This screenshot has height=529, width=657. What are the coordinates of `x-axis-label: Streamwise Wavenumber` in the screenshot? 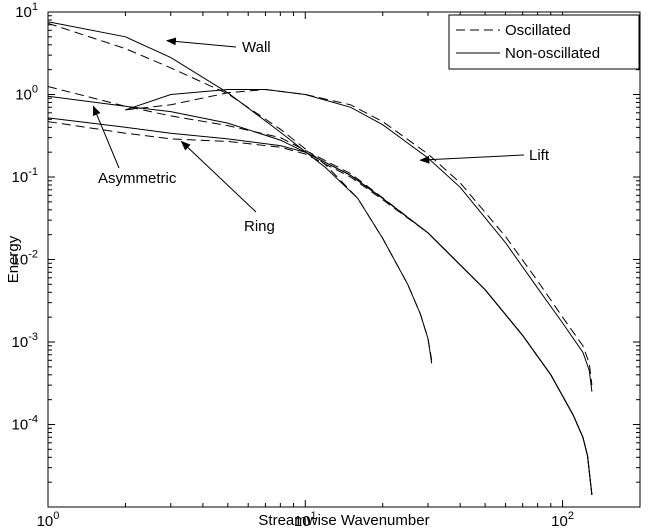 It's located at (343, 520).